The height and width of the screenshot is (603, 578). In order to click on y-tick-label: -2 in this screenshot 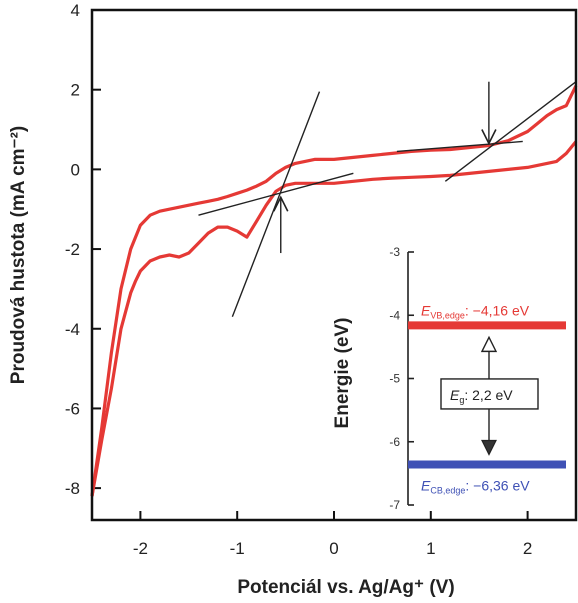, I will do `click(72, 249)`.